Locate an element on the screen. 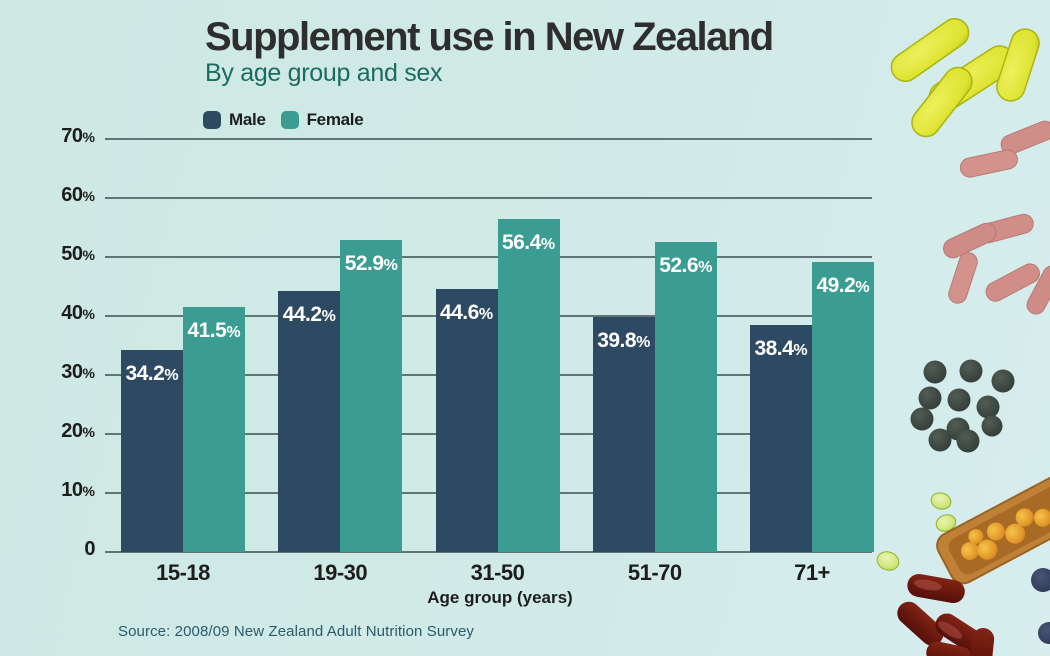  y-axis-tick-50: 50% is located at coordinates (78, 254).